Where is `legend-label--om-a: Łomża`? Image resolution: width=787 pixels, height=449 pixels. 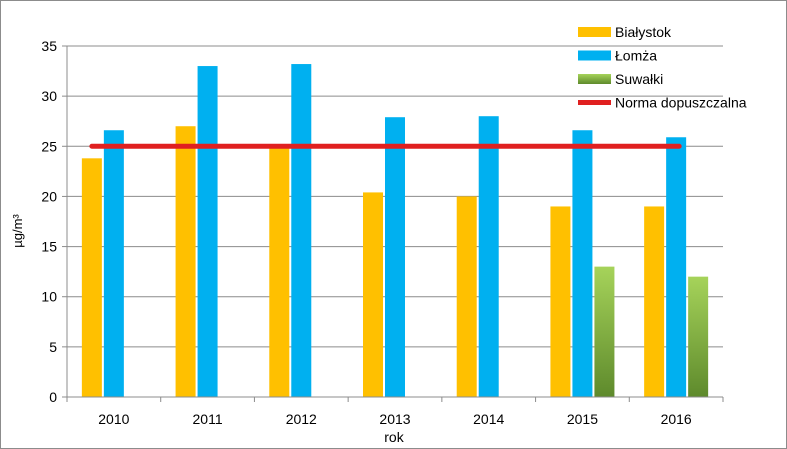
legend-label--om-a: Łomża is located at coordinates (636, 56).